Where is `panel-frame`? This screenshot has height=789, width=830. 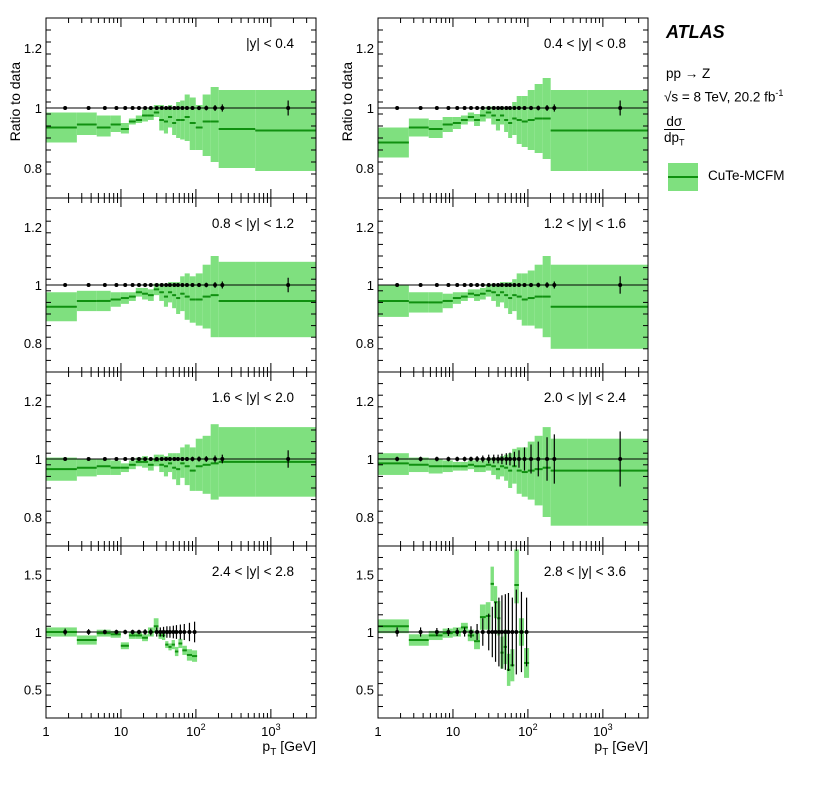
panel-frame is located at coordinates (181, 632).